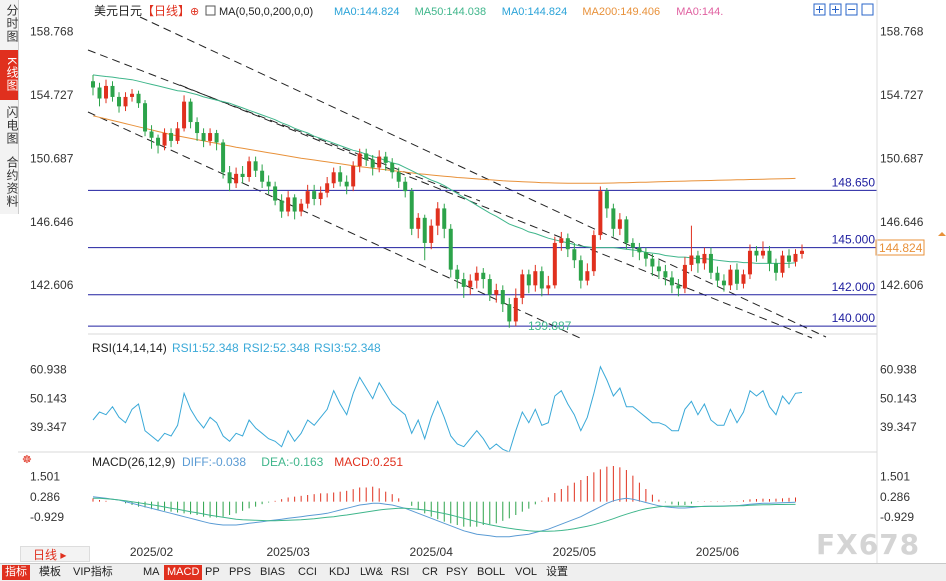  I want to click on toolbar-item-11: RSI, so click(400, 572).